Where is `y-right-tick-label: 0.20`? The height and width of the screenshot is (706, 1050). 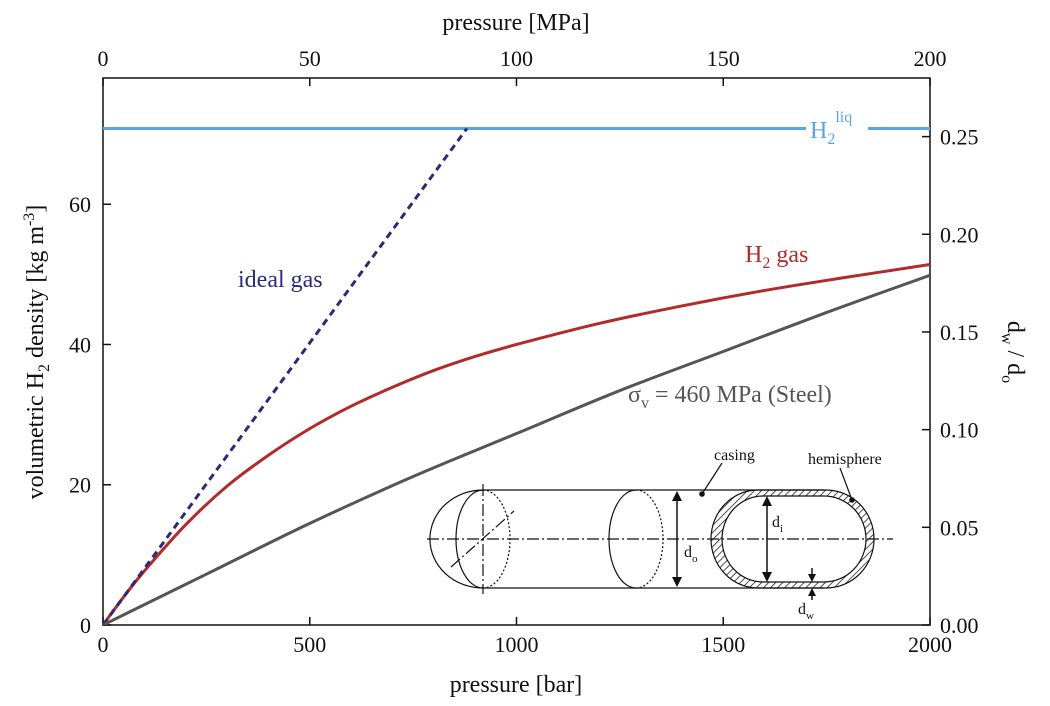
y-right-tick-label: 0.20 is located at coordinates (959, 234).